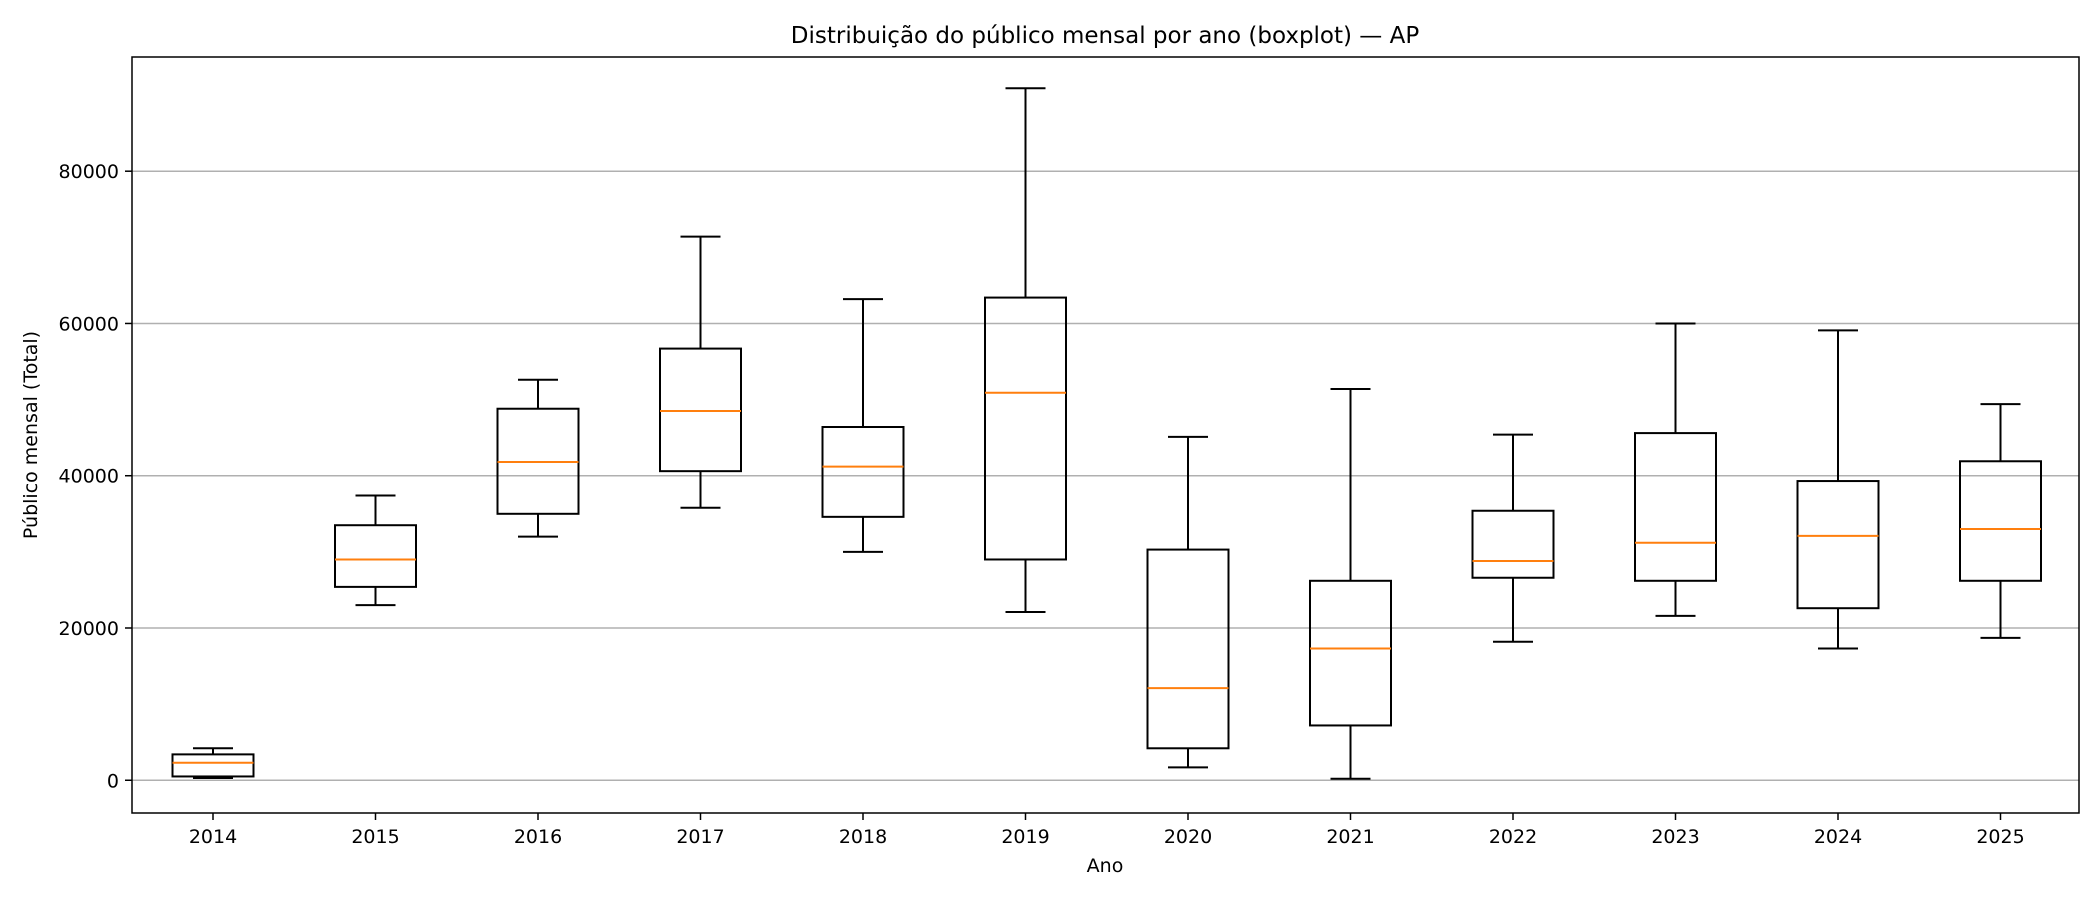 This screenshot has height=900, width=2100. Describe the element at coordinates (1513, 837) in the screenshot. I see `x-tick-label: 2022` at that location.